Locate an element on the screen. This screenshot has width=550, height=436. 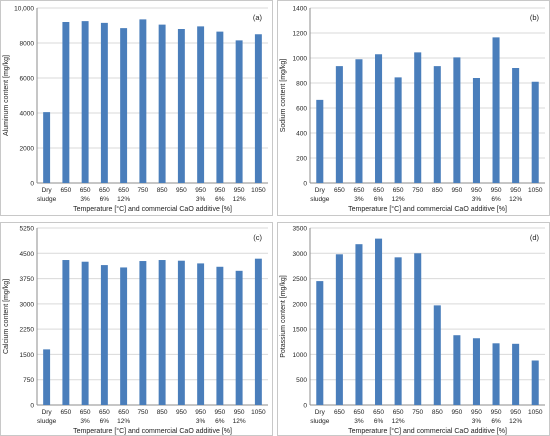
panel-label: (a) is located at coordinates (258, 17).